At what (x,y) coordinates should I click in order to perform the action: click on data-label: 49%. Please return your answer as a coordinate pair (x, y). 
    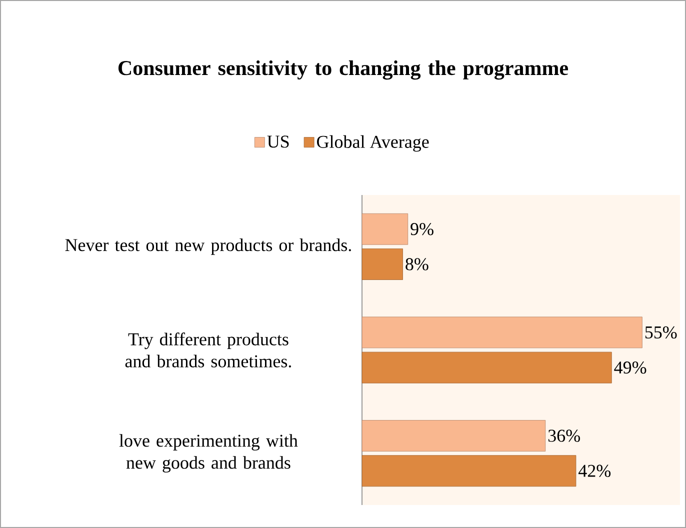
    Looking at the image, I should click on (630, 367).